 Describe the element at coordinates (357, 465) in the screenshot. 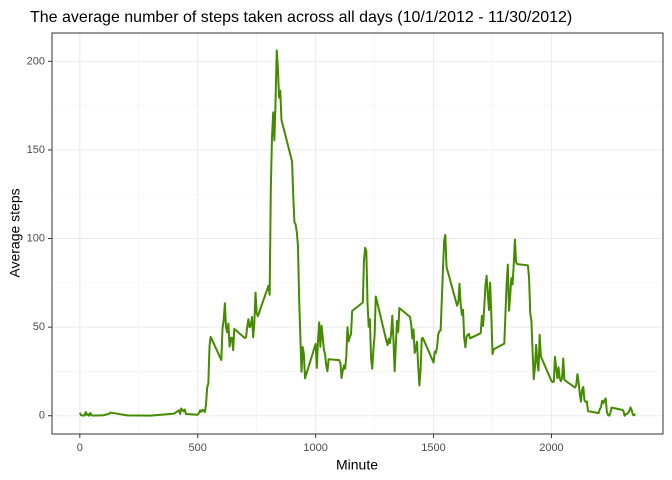

I see `x-axis-label: Minute` at that location.